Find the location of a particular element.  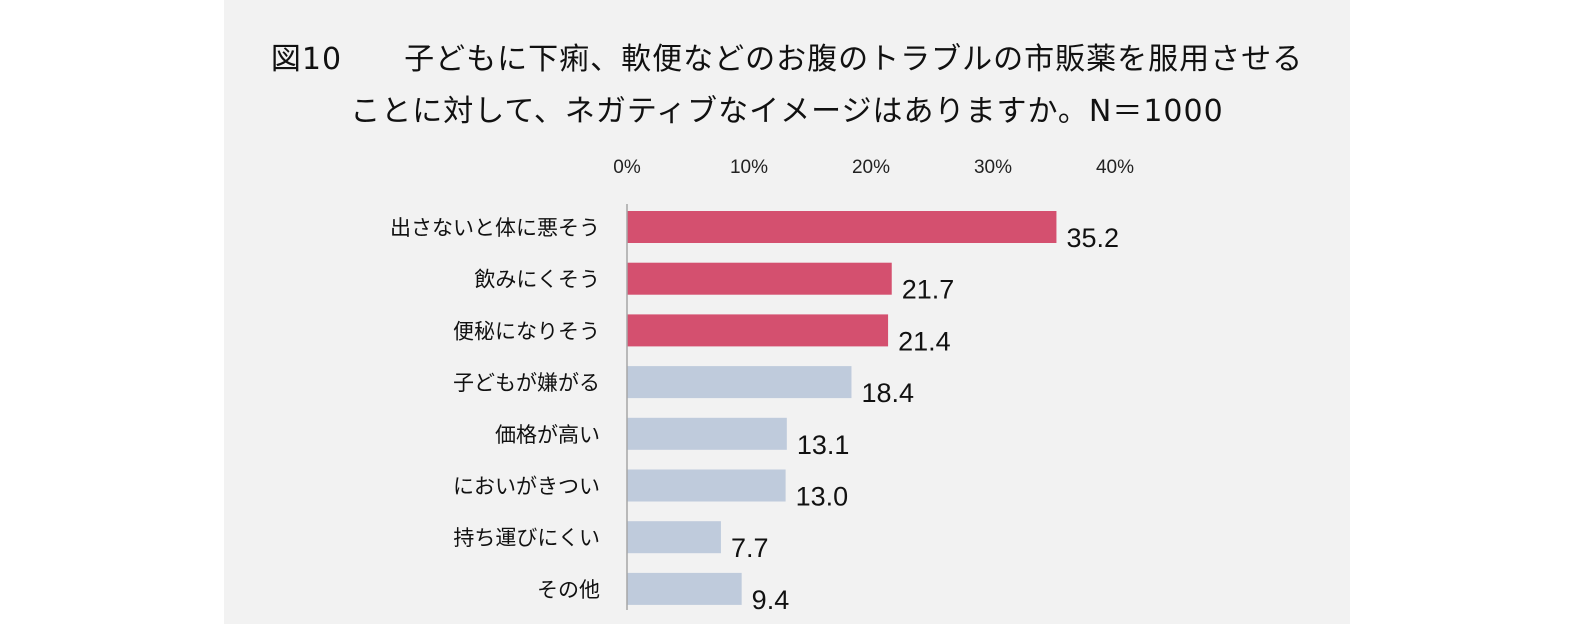

bar-row: その他 9.4 is located at coordinates (663, 593).